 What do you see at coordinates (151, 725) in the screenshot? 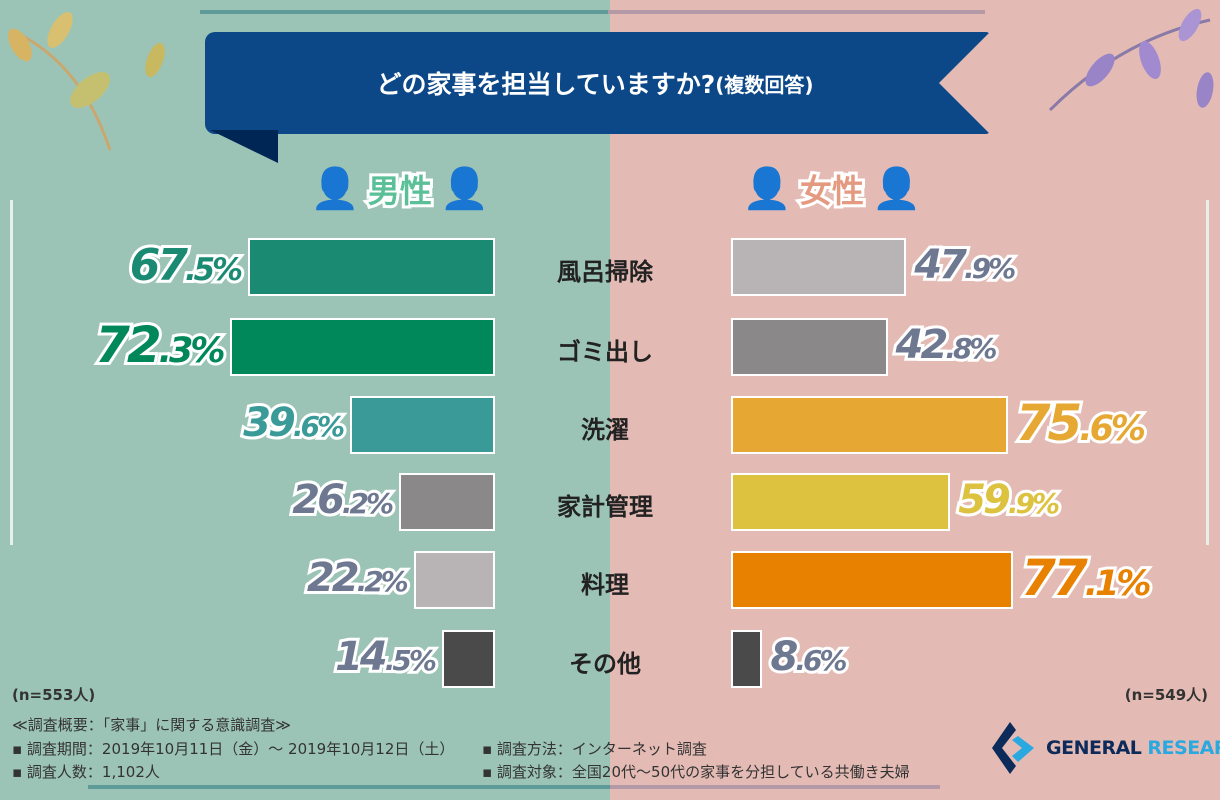
I see `footer-heading: ≪調査概要：「家事」に関する意識調査≫` at bounding box center [151, 725].